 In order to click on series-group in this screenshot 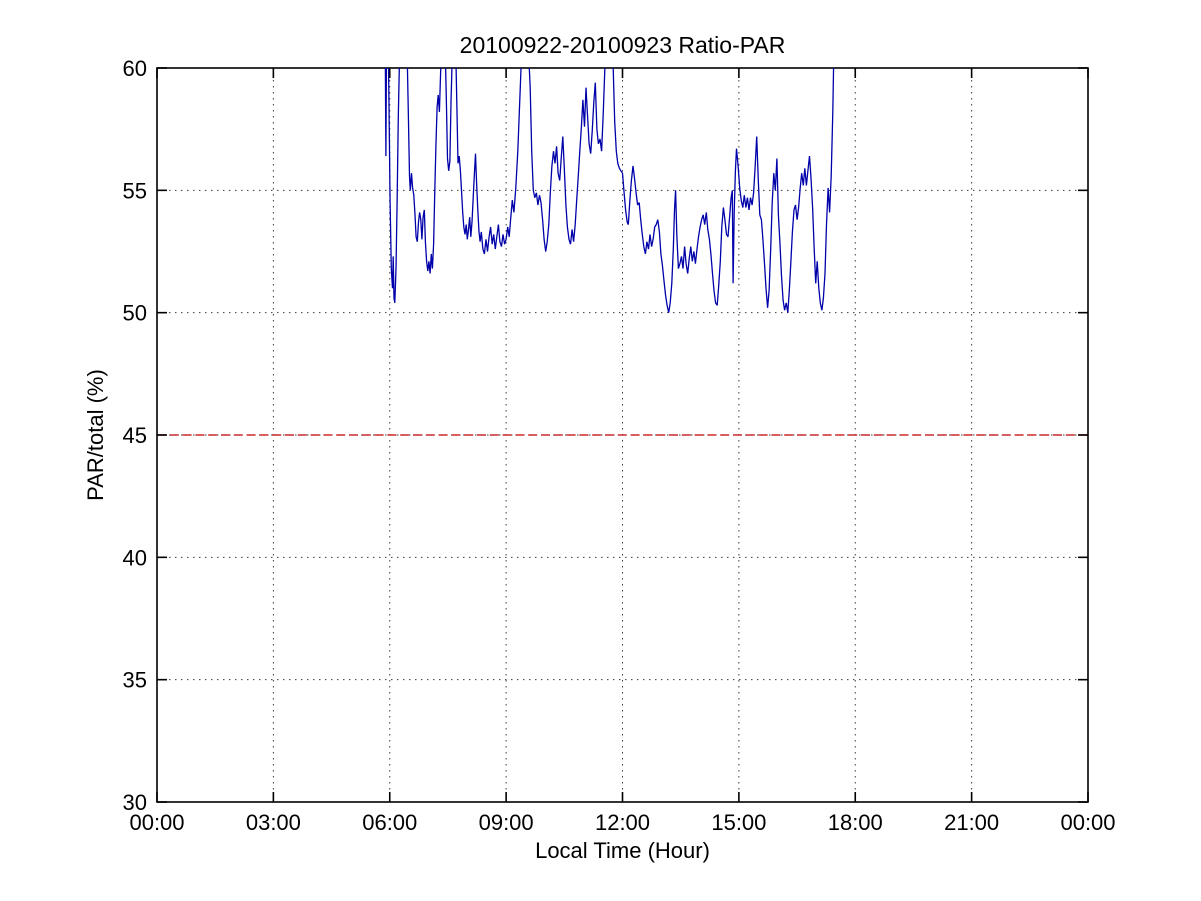, I will do `click(609, 190)`.